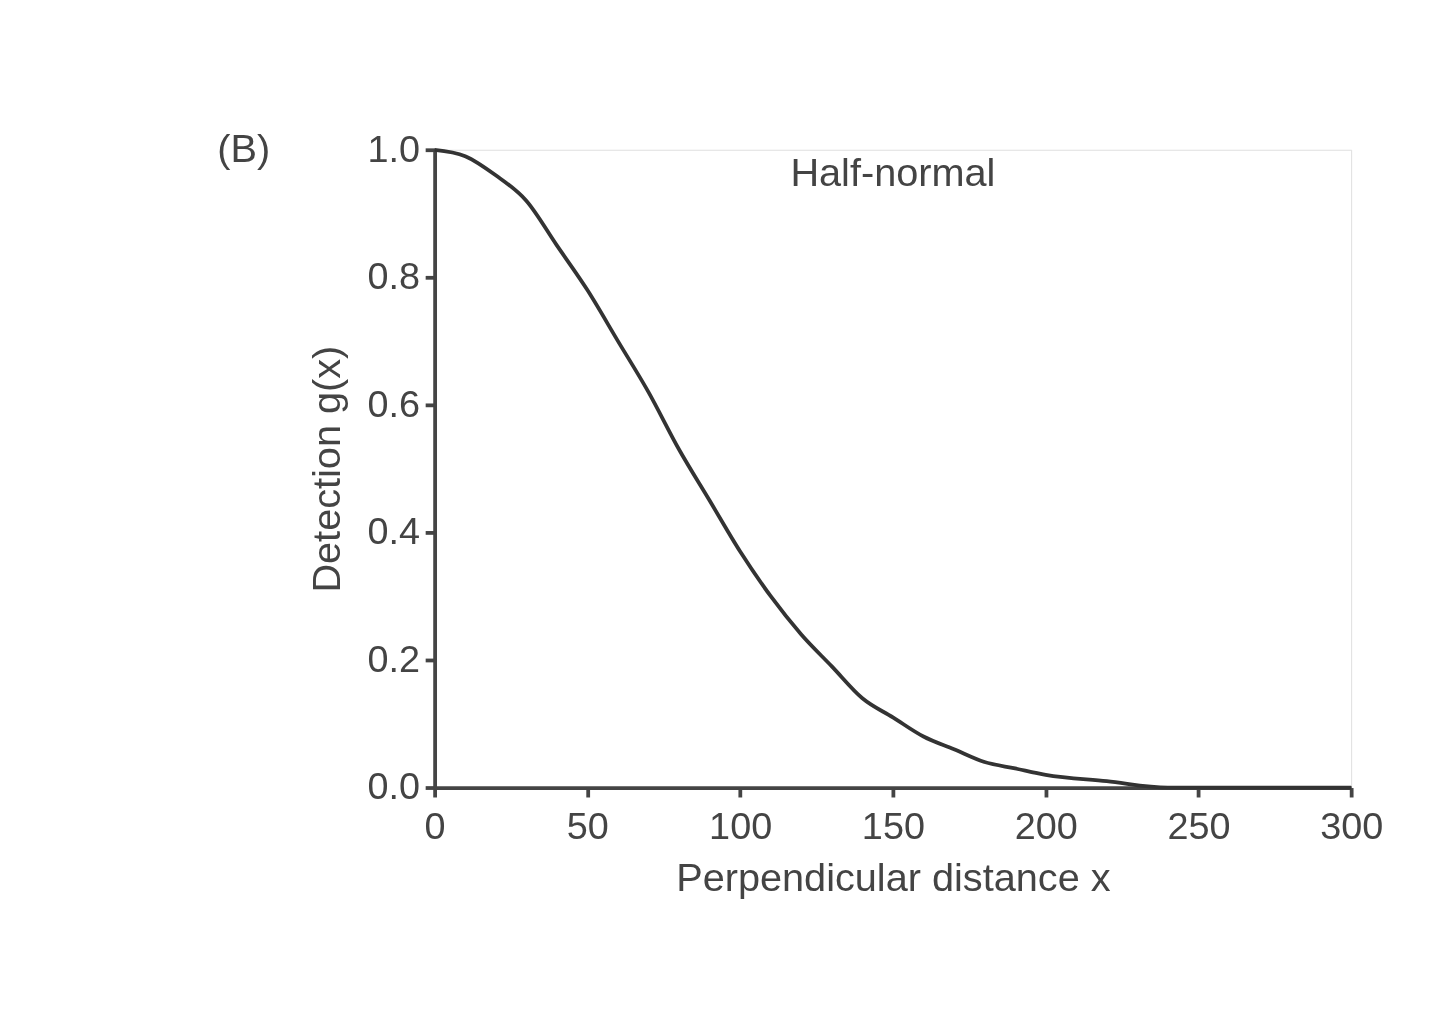  Describe the element at coordinates (1199, 826) in the screenshot. I see `x-tick-label: 250` at that location.